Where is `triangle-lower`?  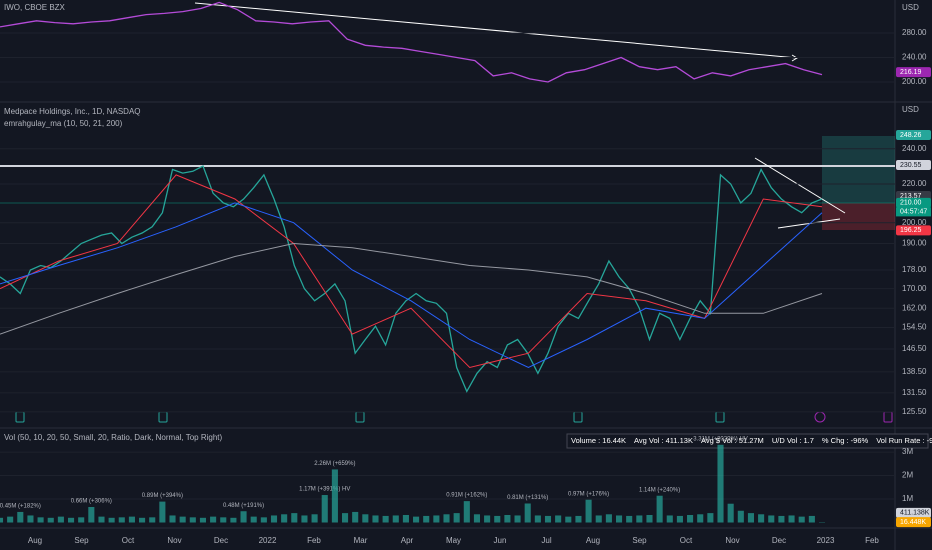
triangle-lower is located at coordinates (809, 223).